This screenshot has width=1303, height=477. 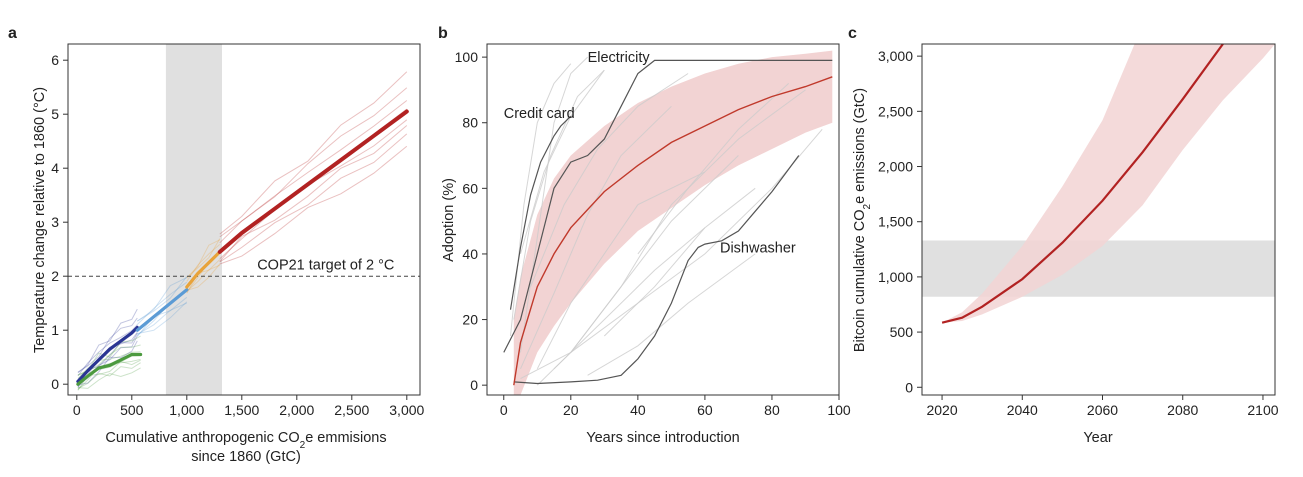 What do you see at coordinates (132, 410) in the screenshot?
I see `panel-a-xtick-label-1: 500` at bounding box center [132, 410].